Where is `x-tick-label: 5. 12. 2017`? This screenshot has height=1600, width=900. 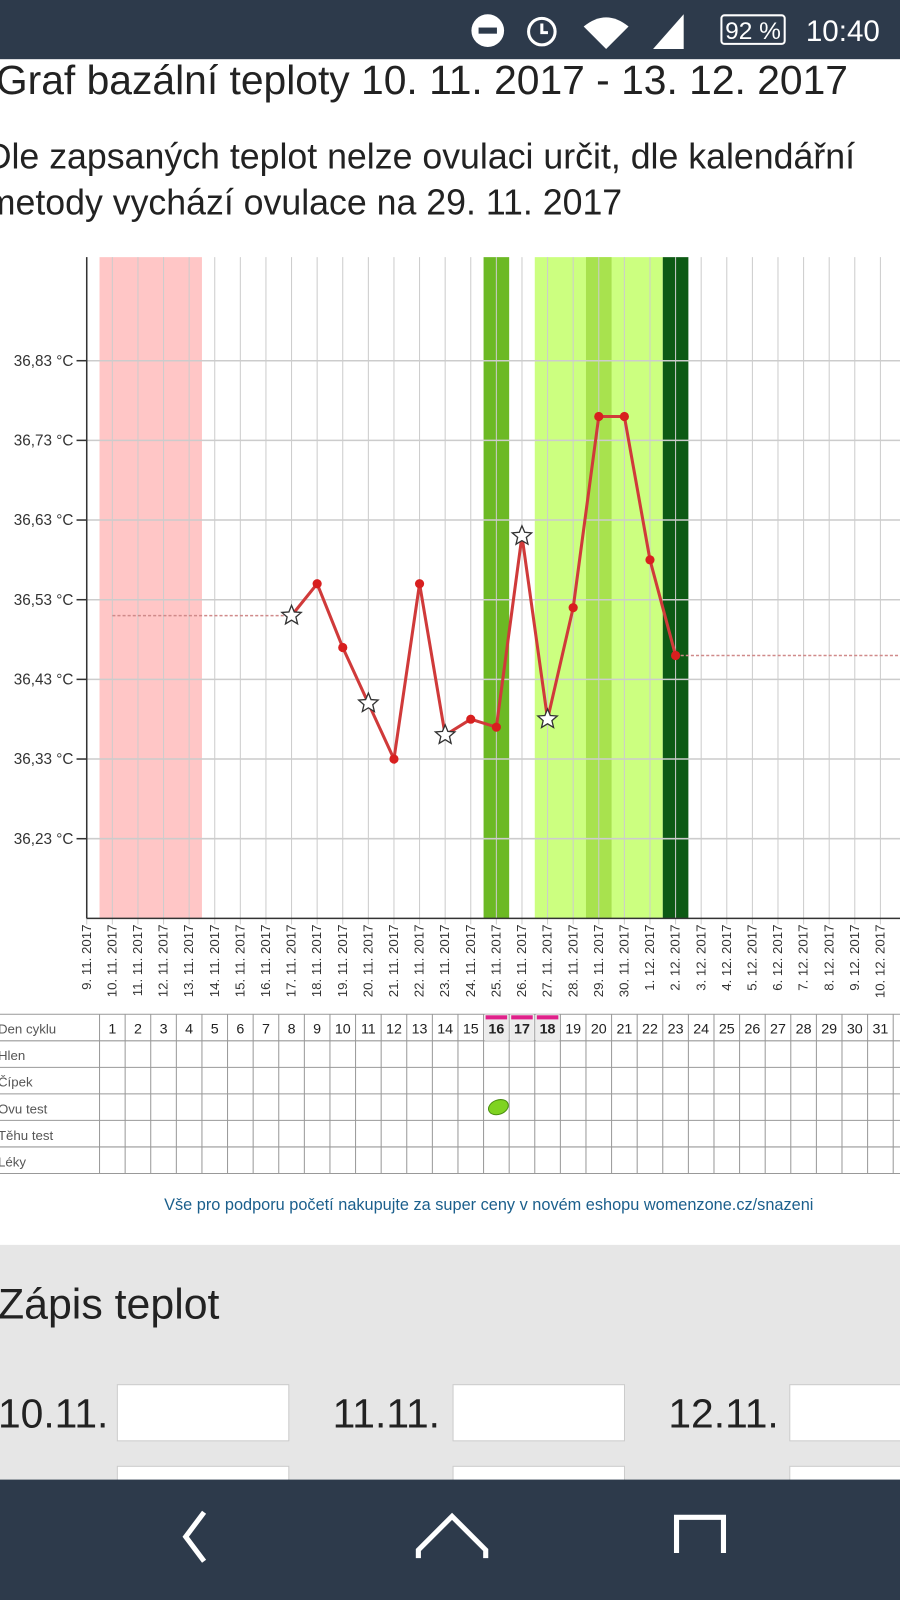
x-tick-label: 5. 12. 2017 is located at coordinates (751, 957).